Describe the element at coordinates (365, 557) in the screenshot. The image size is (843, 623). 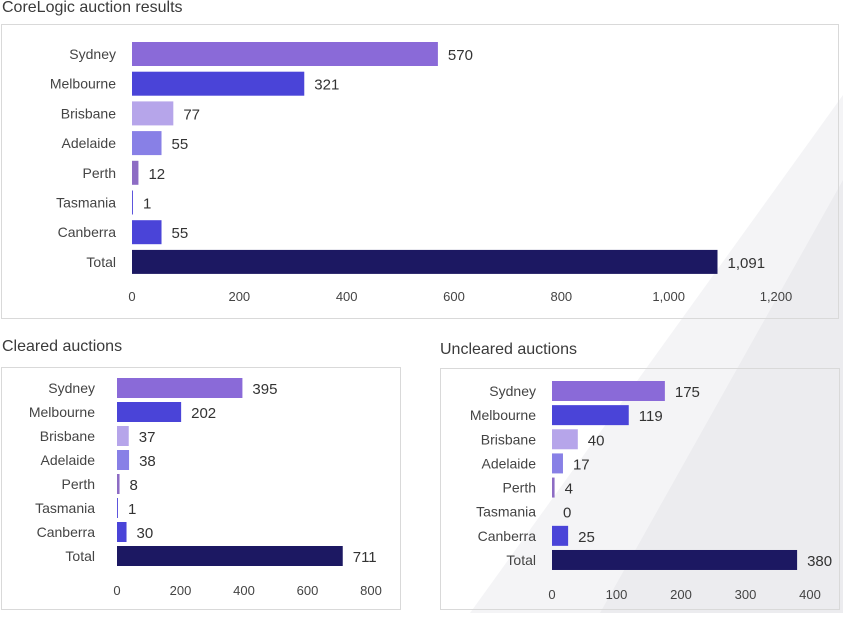
I see `value-label: 711` at that location.